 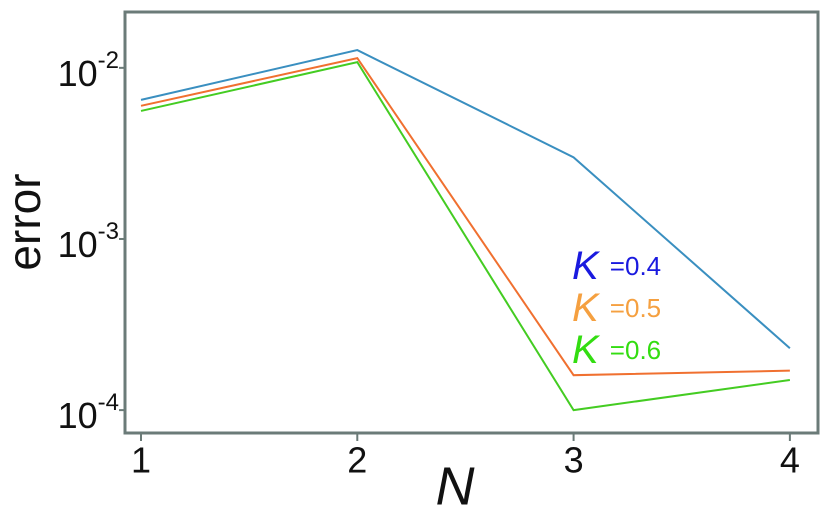 What do you see at coordinates (108, 231) in the screenshot?
I see `y-tick-exponent: -3` at bounding box center [108, 231].